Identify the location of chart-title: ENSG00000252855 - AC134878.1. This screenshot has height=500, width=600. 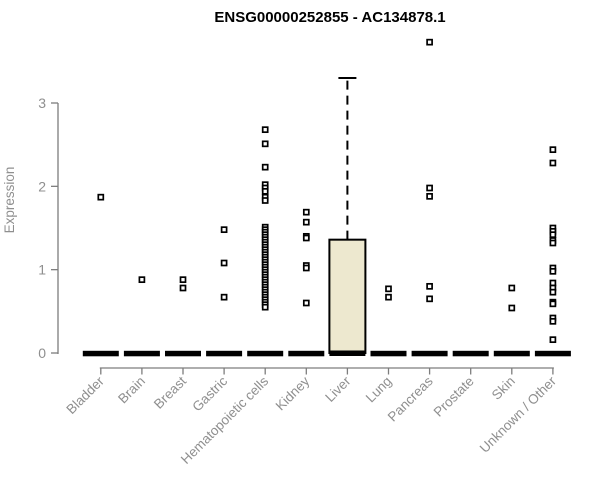
(329, 17).